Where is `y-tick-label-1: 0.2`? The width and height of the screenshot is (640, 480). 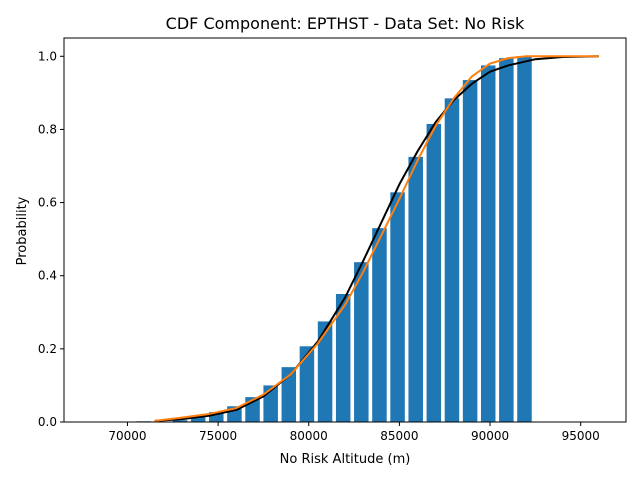
y-tick-label-1: 0.2 is located at coordinates (47, 349).